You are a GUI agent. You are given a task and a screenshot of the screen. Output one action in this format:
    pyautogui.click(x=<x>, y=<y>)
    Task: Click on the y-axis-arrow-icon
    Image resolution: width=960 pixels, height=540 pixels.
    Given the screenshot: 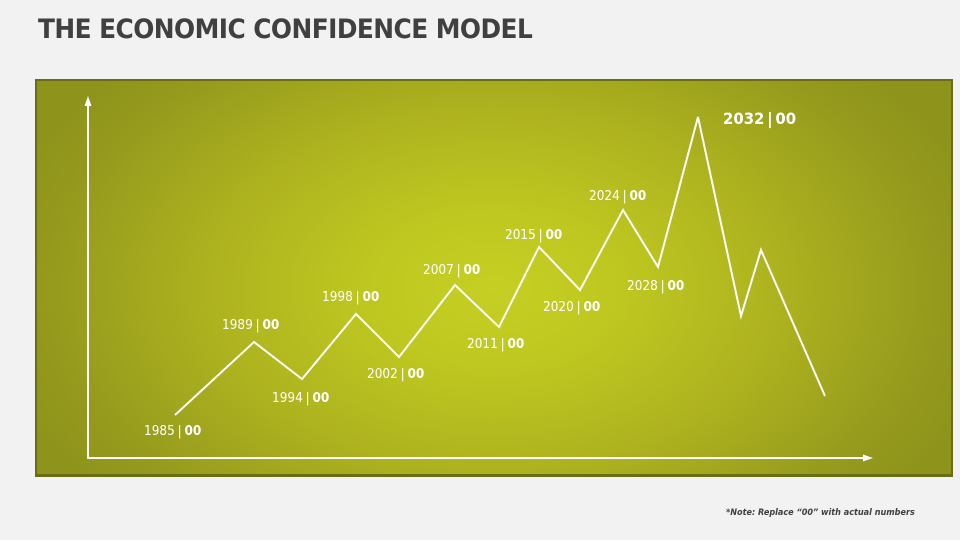 What is the action you would take?
    pyautogui.click(x=88, y=101)
    